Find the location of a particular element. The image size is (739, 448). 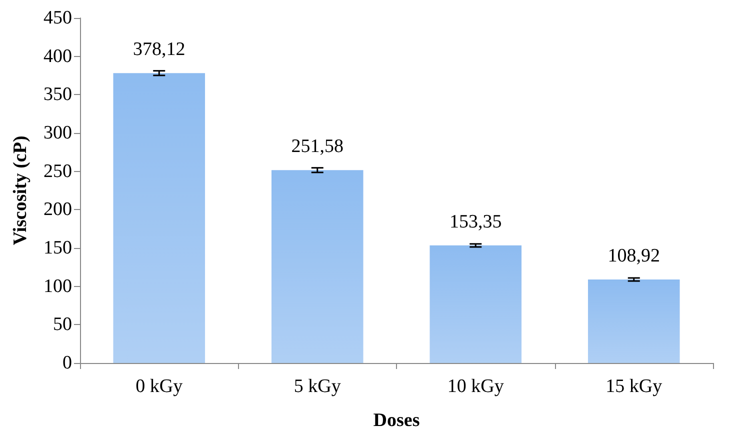

x-tick-label: 15 kGy is located at coordinates (634, 386).